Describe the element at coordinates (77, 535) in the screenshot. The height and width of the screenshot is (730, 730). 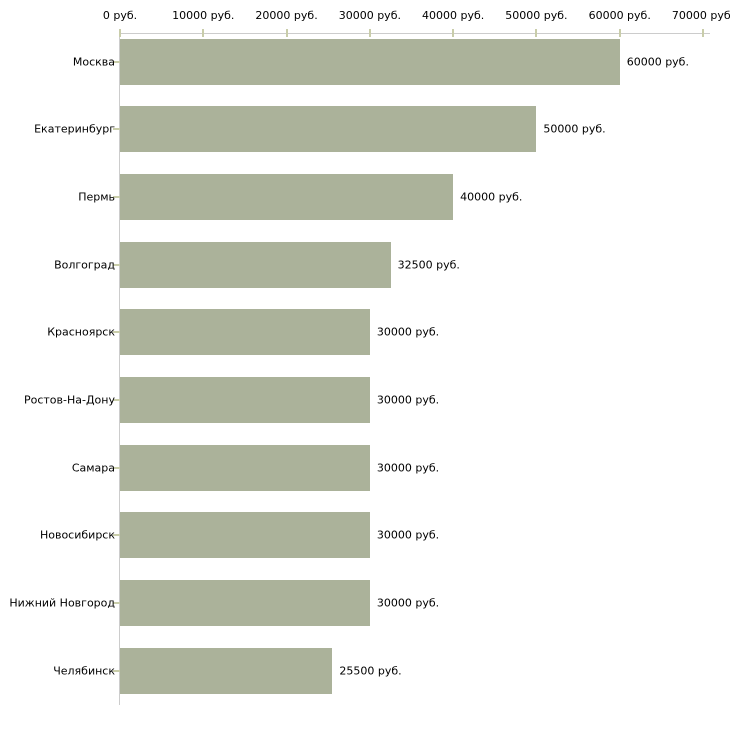
I see `category-label: Новосибирск` at that location.